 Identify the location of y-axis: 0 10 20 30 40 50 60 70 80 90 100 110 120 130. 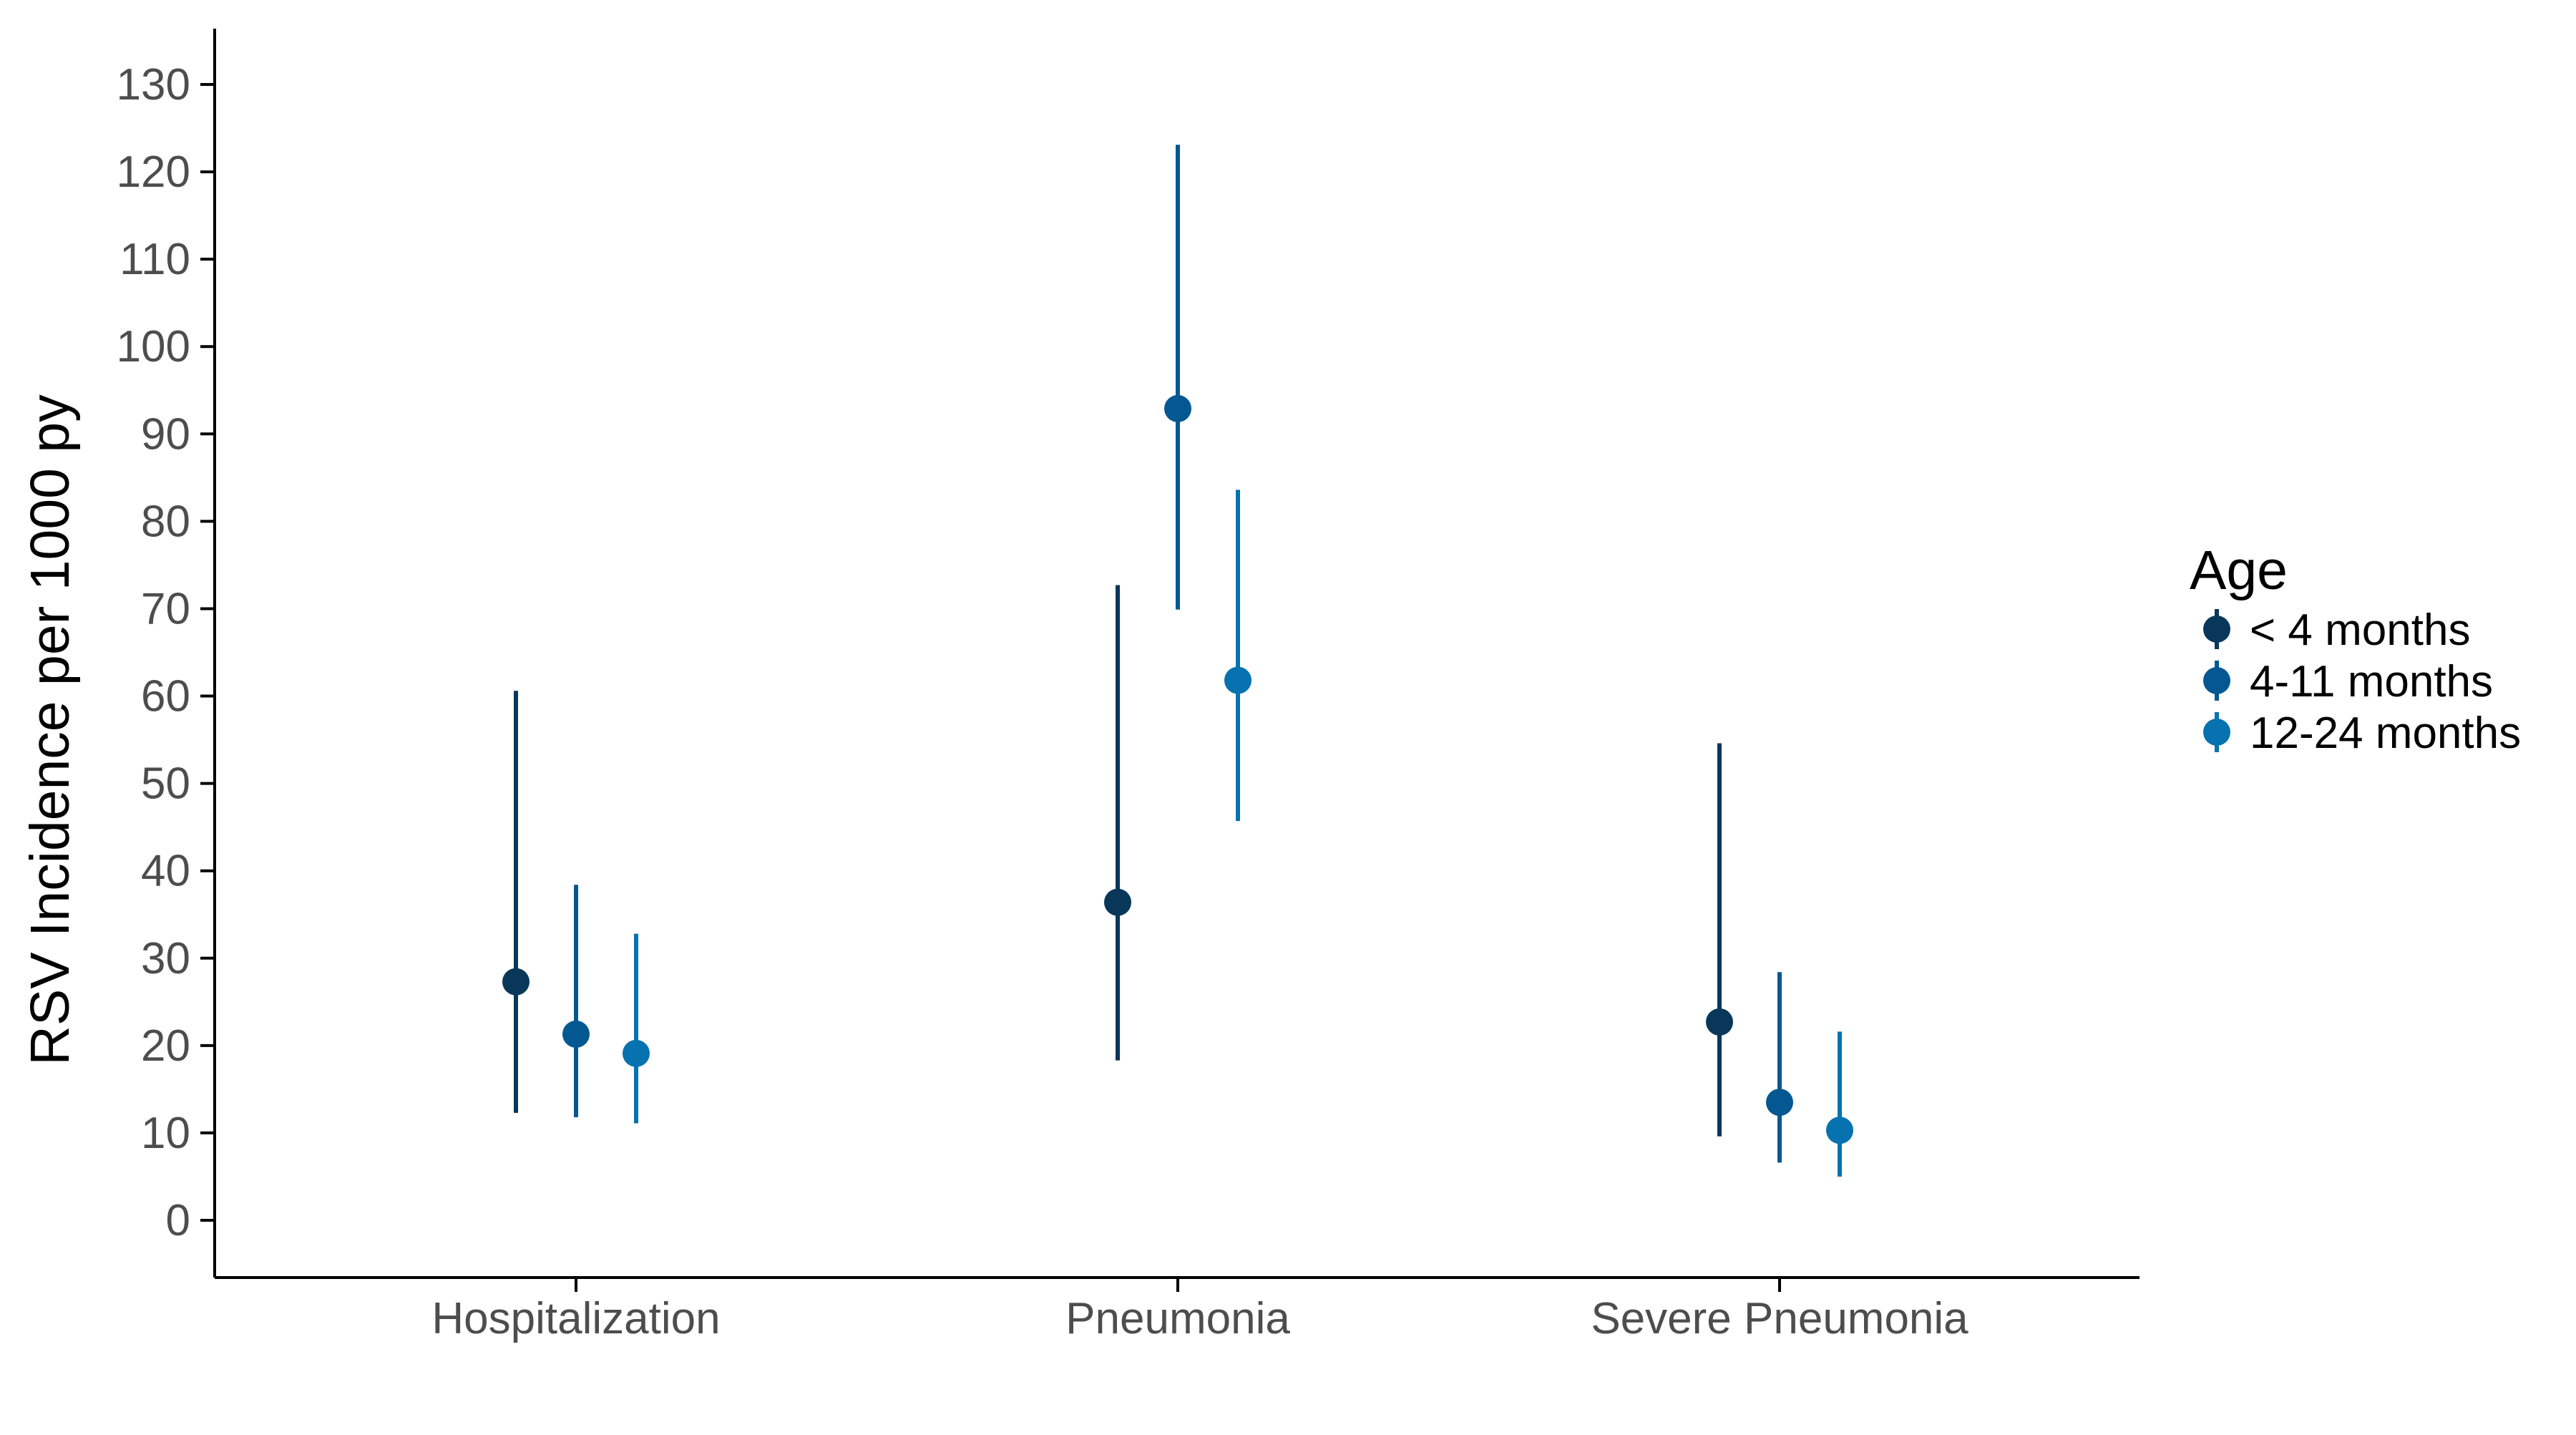
(166, 653).